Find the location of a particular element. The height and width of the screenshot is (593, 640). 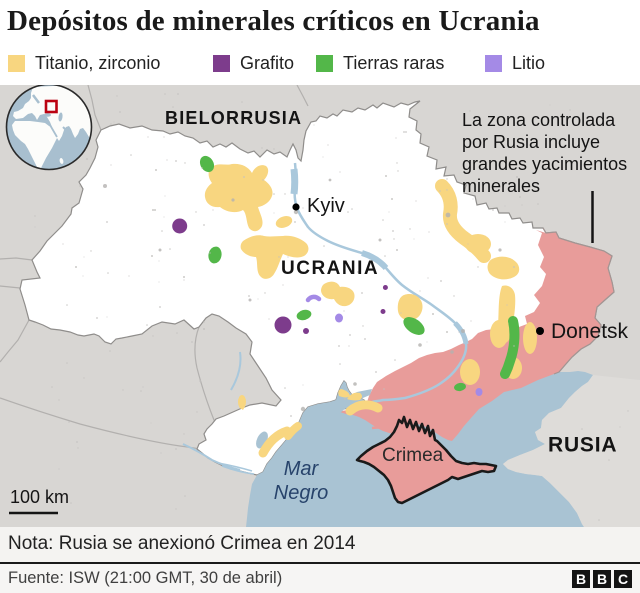

svg-text: UCRANIA is located at coordinates (330, 268).